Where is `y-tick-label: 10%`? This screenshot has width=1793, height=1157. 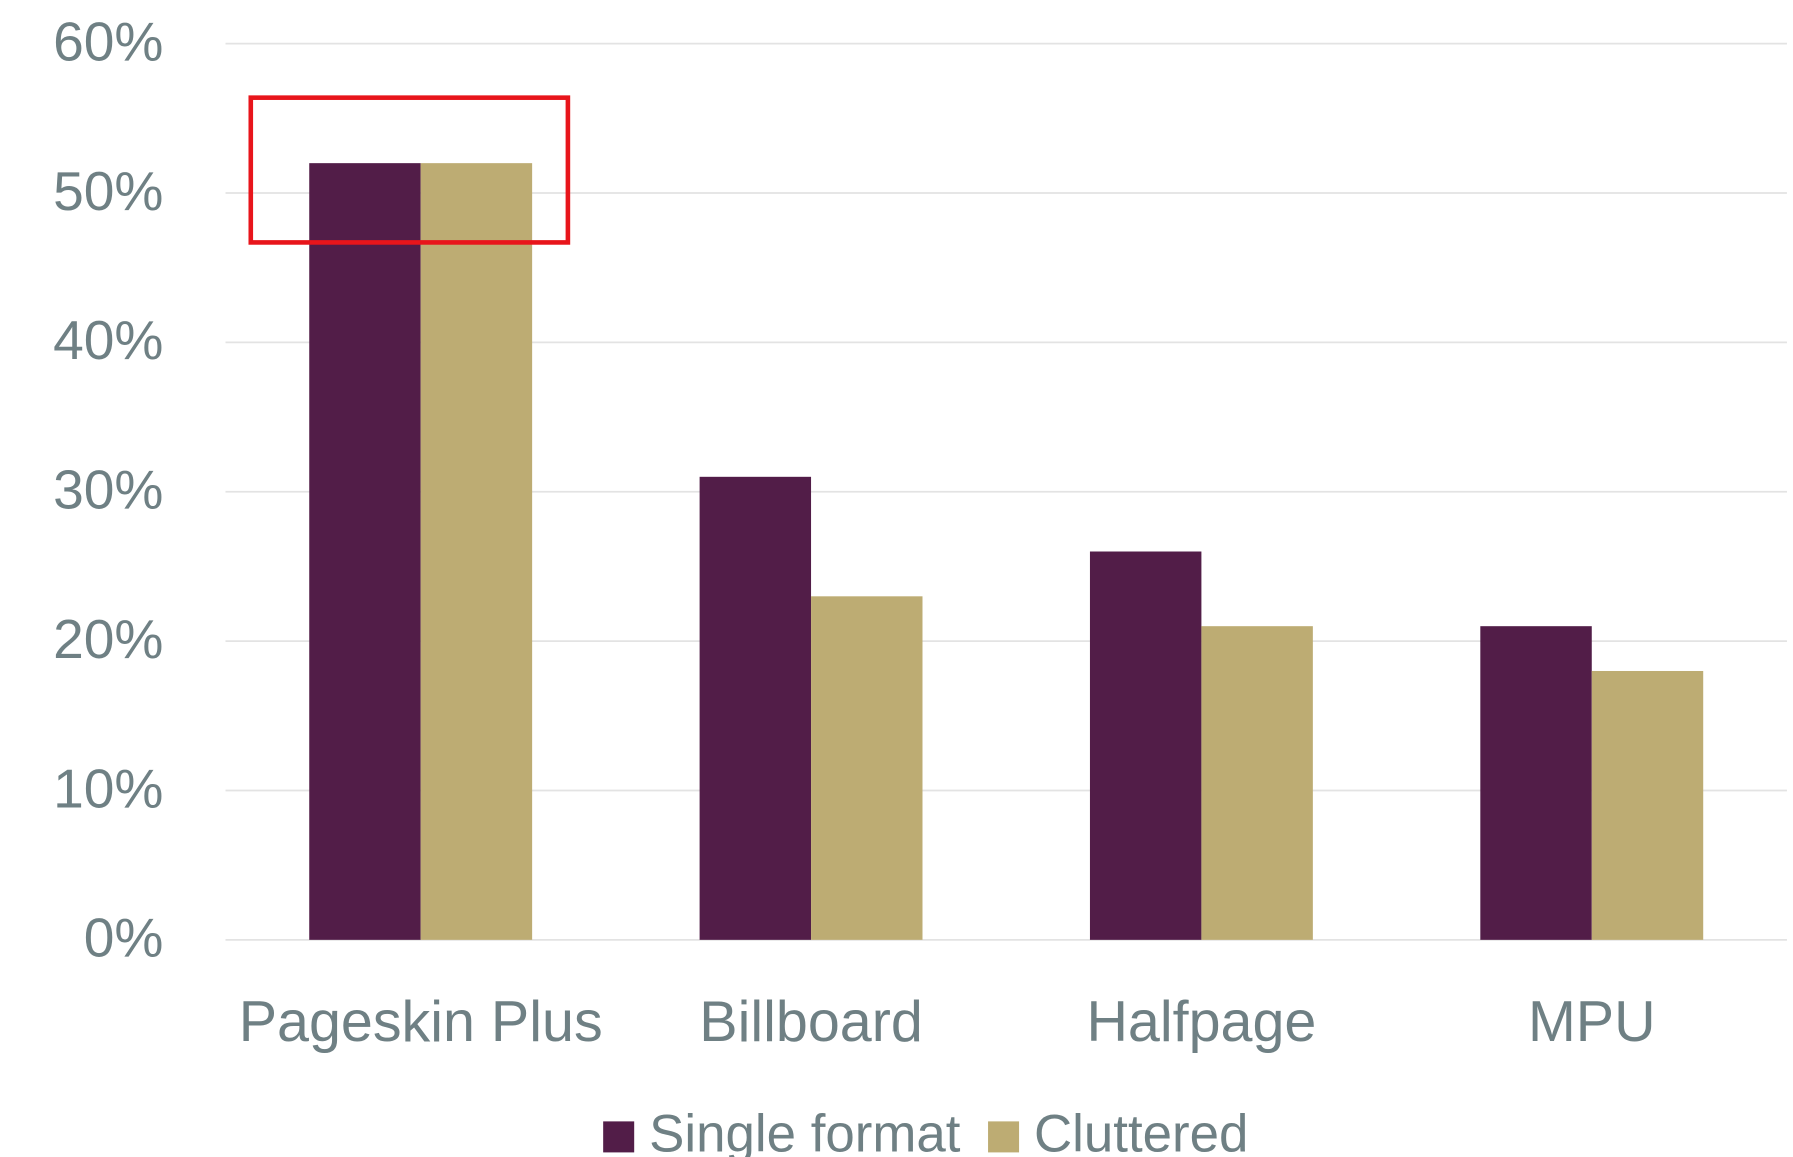
y-tick-label: 10% is located at coordinates (108, 788).